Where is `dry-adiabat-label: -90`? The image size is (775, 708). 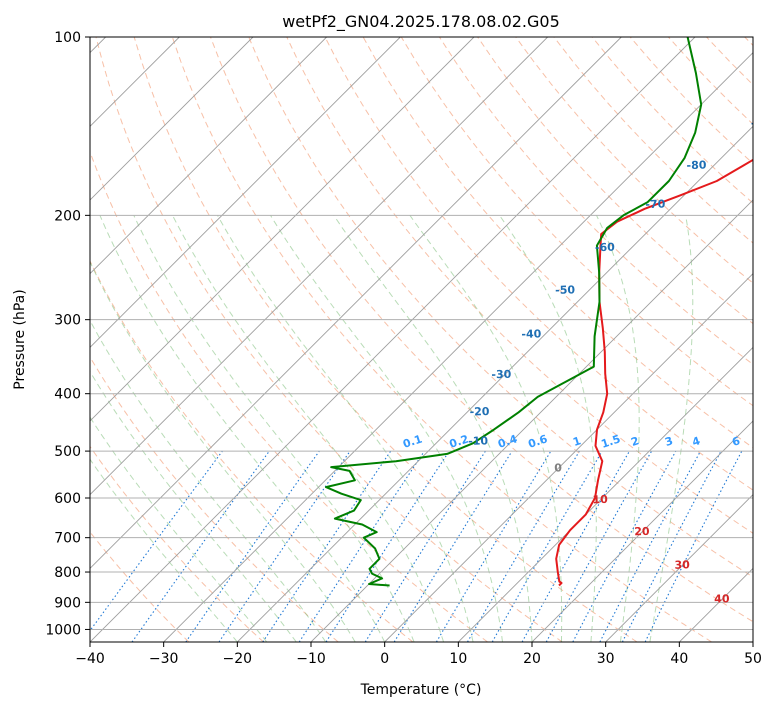 dry-adiabat-label: -90 is located at coordinates (761, 123).